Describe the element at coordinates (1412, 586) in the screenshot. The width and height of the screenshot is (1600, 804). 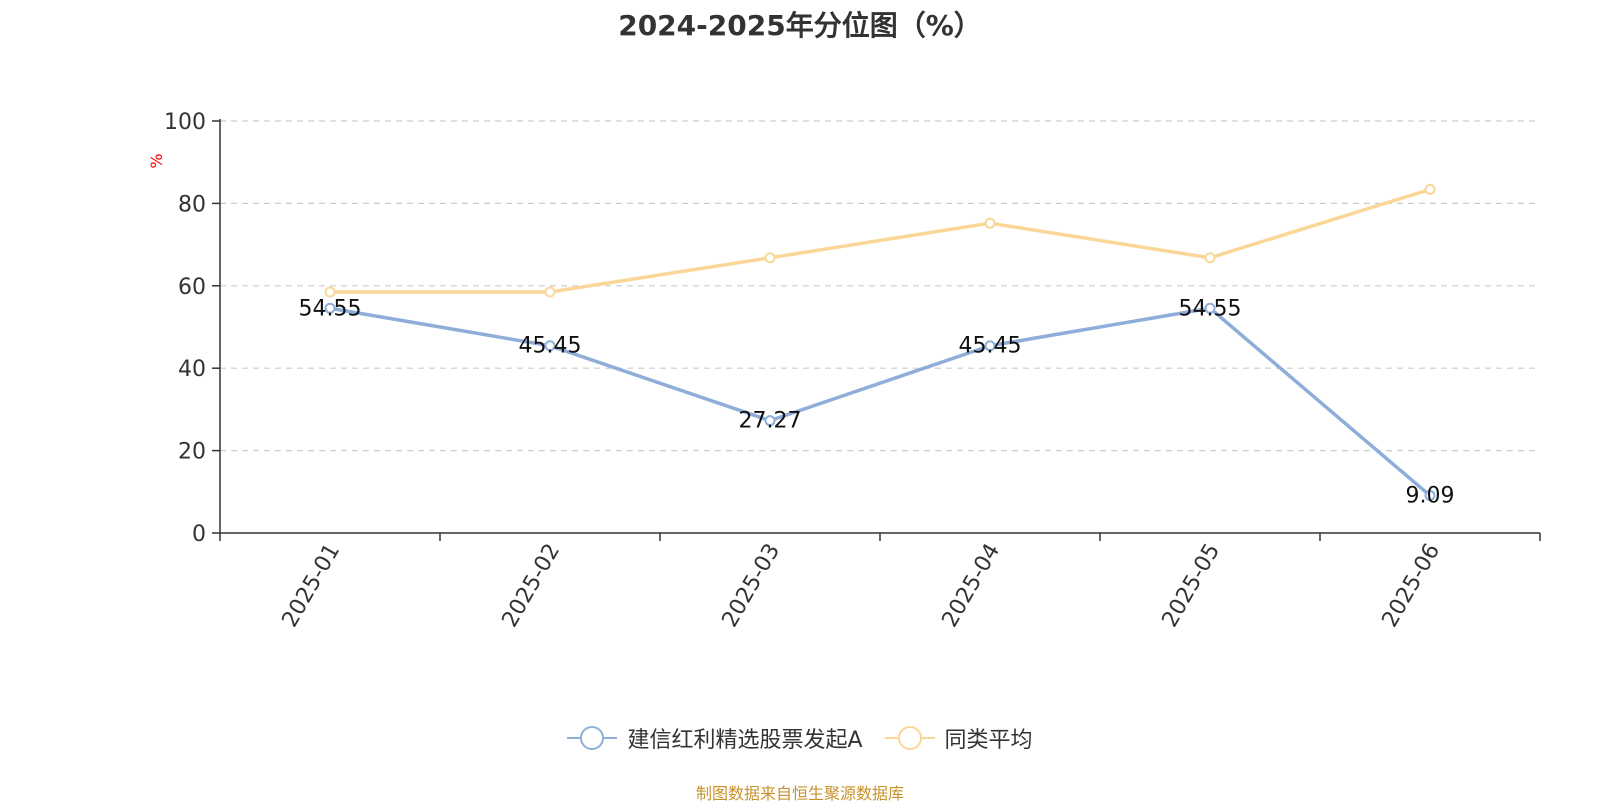
I see `x-tick-label: 2025-06` at that location.